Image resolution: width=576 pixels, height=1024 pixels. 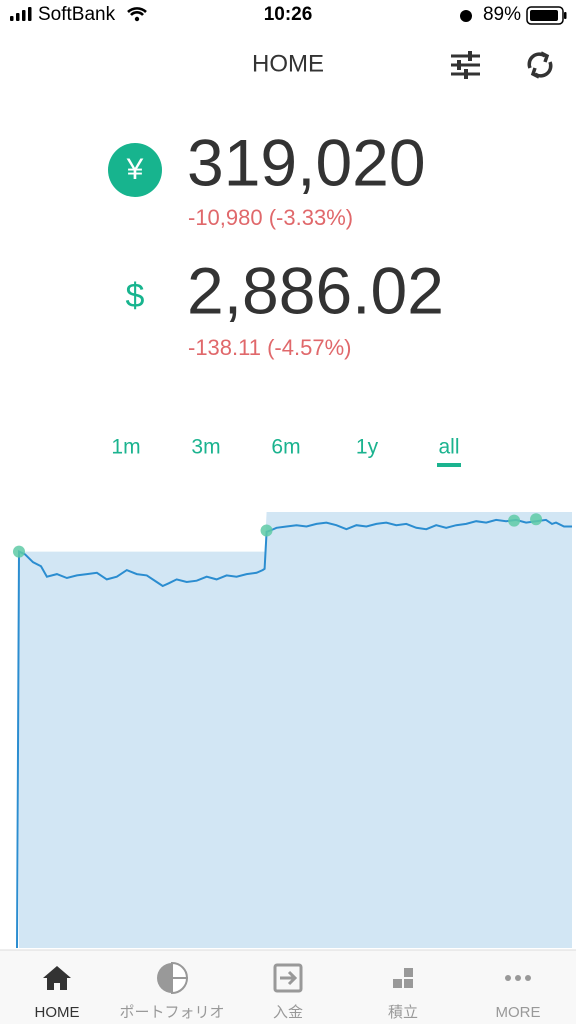 What do you see at coordinates (448, 447) in the screenshot?
I see `range-tab: all` at bounding box center [448, 447].